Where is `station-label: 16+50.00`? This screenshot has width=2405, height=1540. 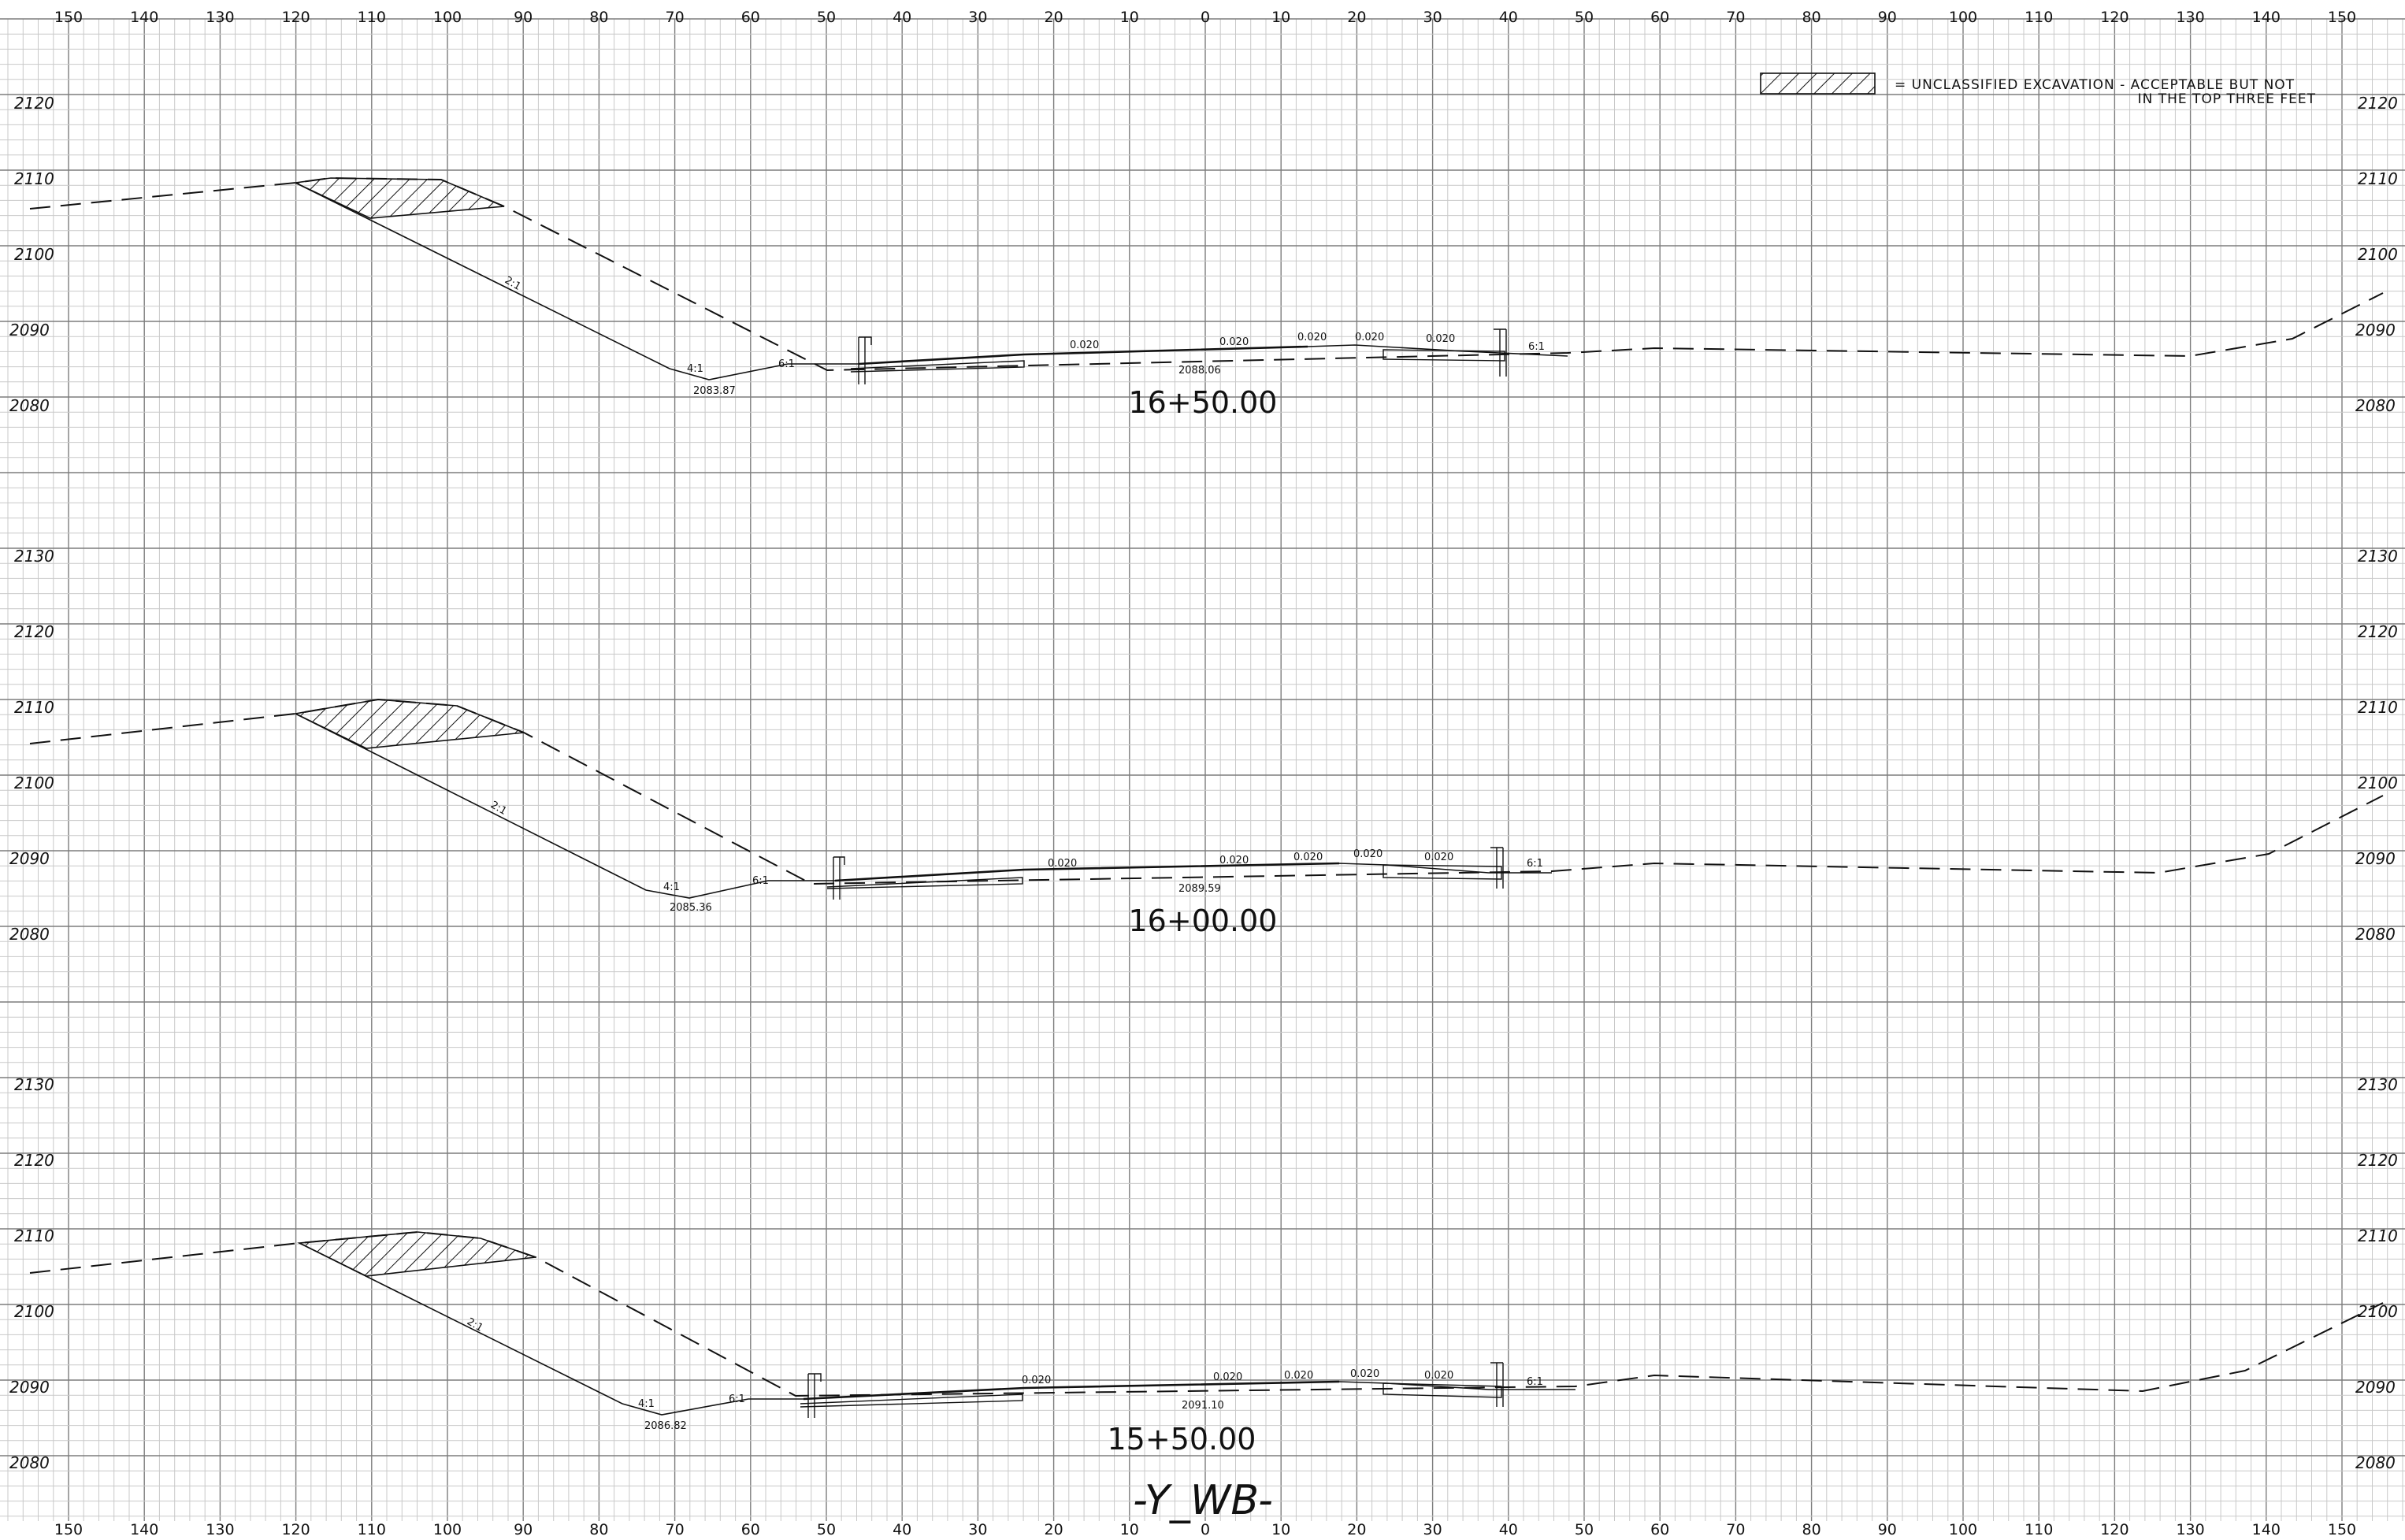 station-label: 16+50.00 is located at coordinates (1203, 402).